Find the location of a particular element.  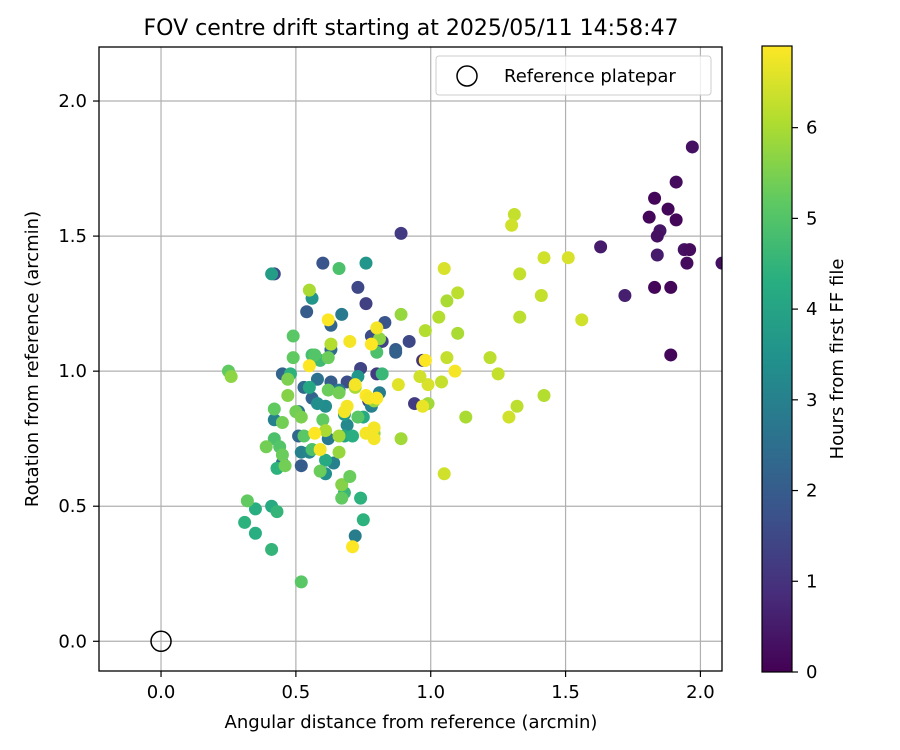

x-tick-label: 2.0 is located at coordinates (700, 692).